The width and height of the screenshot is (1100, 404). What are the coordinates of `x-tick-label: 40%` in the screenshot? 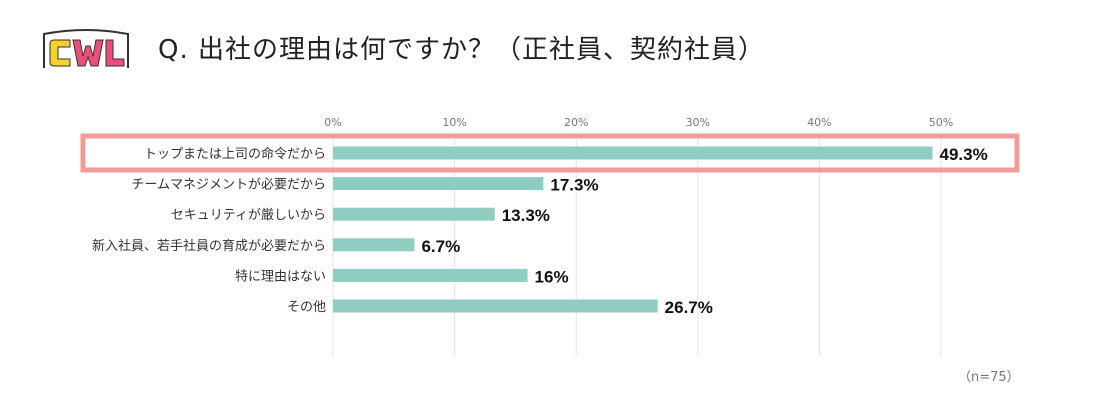 It's located at (819, 122).